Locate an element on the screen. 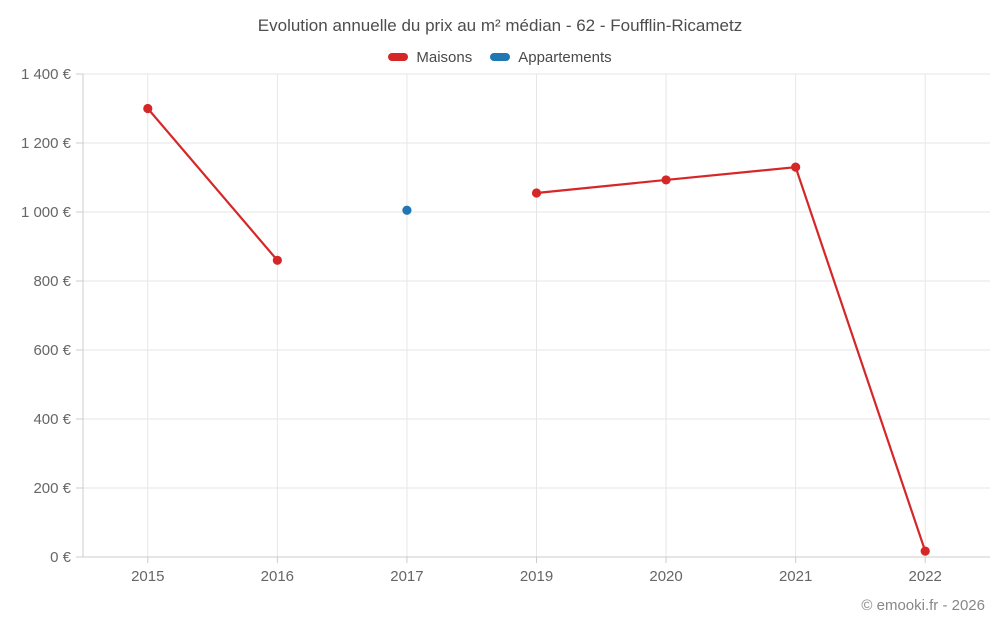 The height and width of the screenshot is (625, 1000). data-point-maisons-2016 is located at coordinates (277, 260).